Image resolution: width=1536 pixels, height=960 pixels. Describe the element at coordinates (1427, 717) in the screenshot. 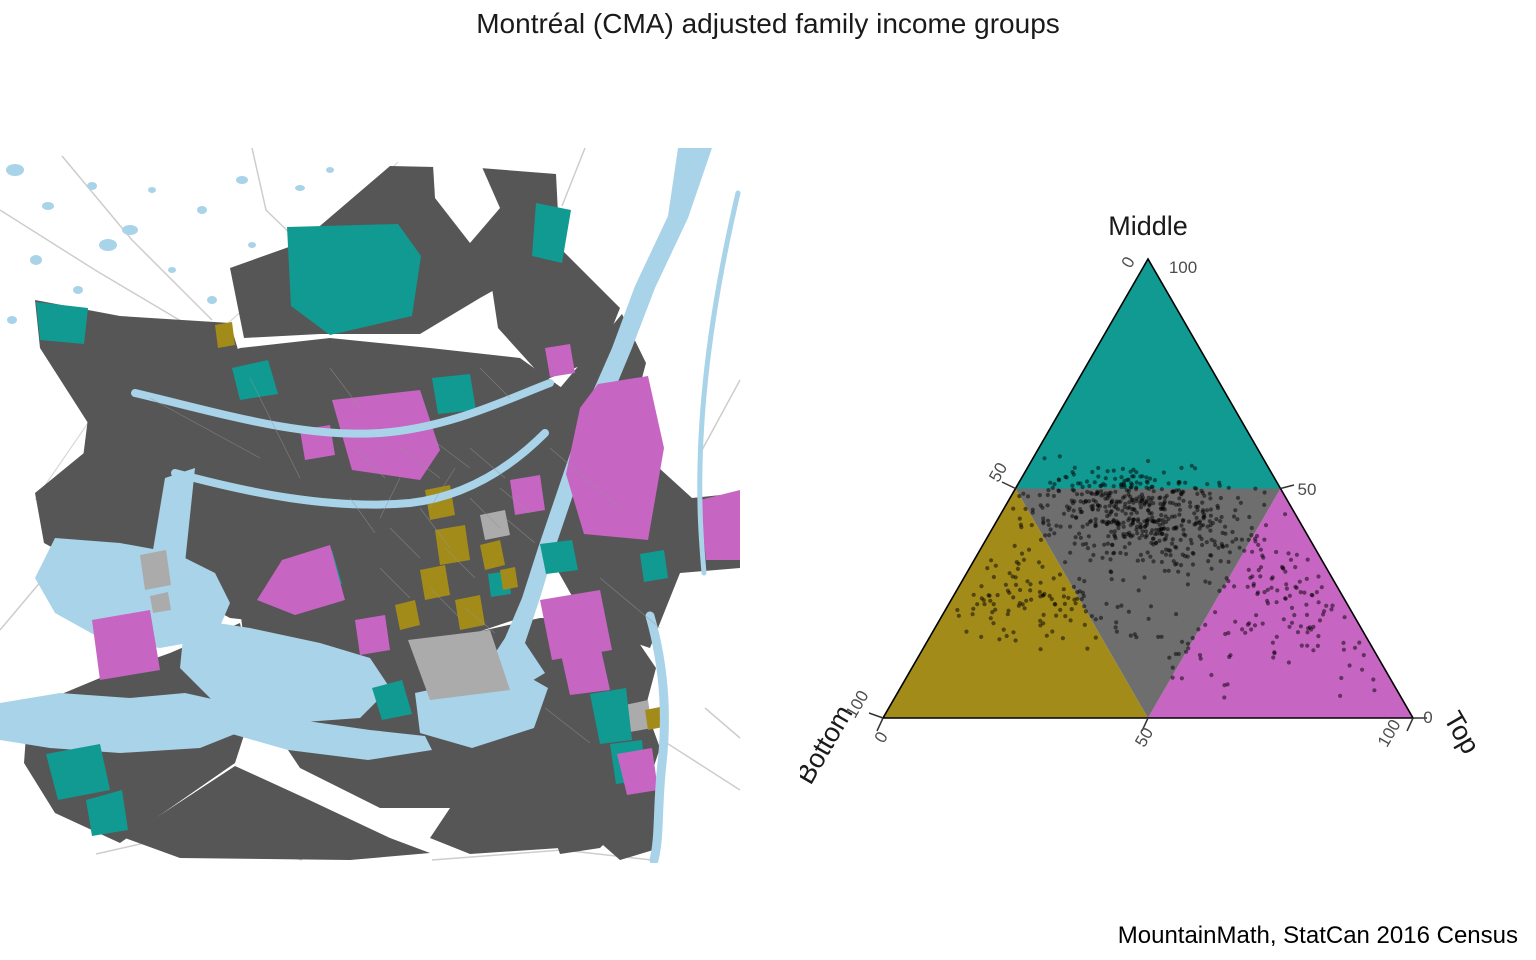

I see `tick-bottom-right-outer: 0` at that location.